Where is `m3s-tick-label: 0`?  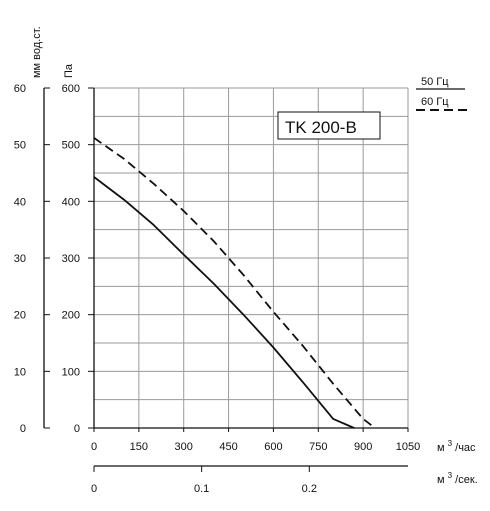
m3s-tick-label: 0 is located at coordinates (94, 489).